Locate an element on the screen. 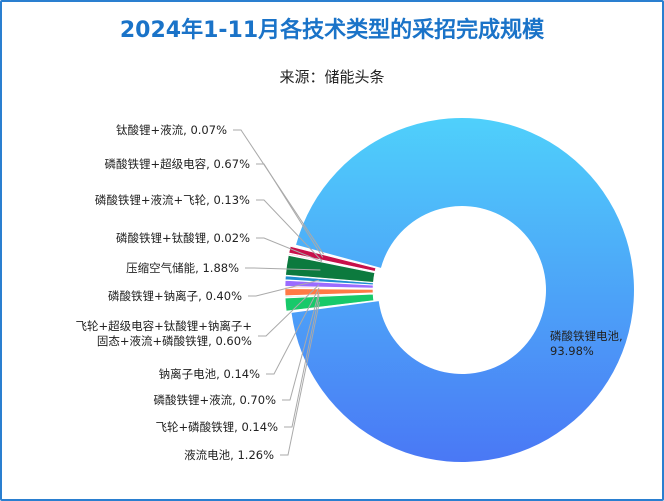 The image size is (664, 501). data-label: 磷酸铁锂+钠离子, 0.40% is located at coordinates (175, 296).